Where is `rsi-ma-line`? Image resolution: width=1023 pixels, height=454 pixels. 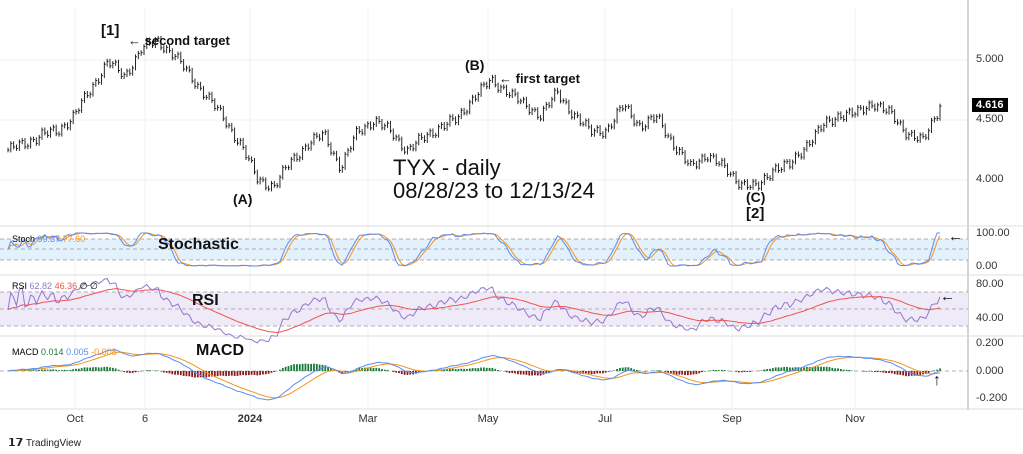
rsi-ma-line is located at coordinates (474, 310).